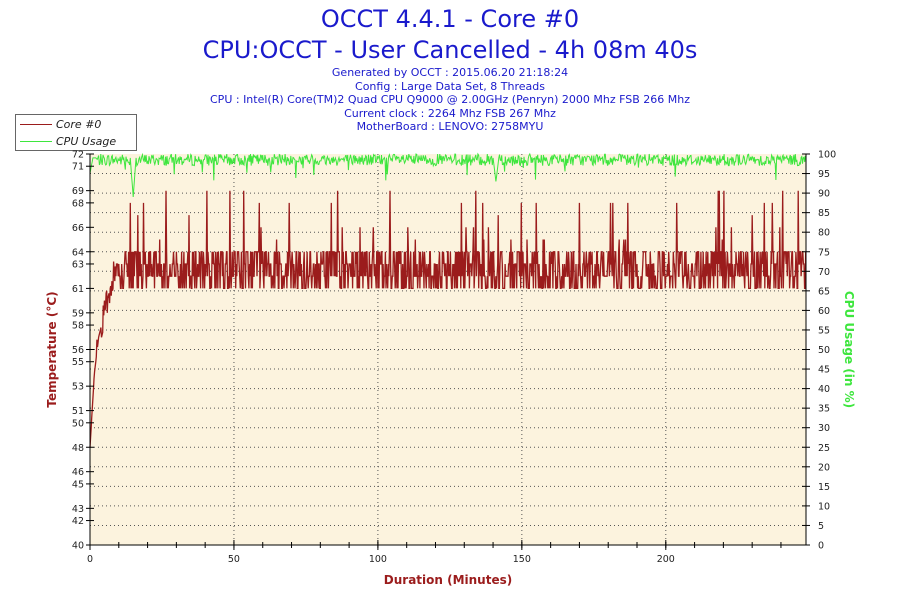 The width and height of the screenshot is (900, 600). What do you see at coordinates (522, 559) in the screenshot?
I see `x-tick-label: 150` at bounding box center [522, 559].